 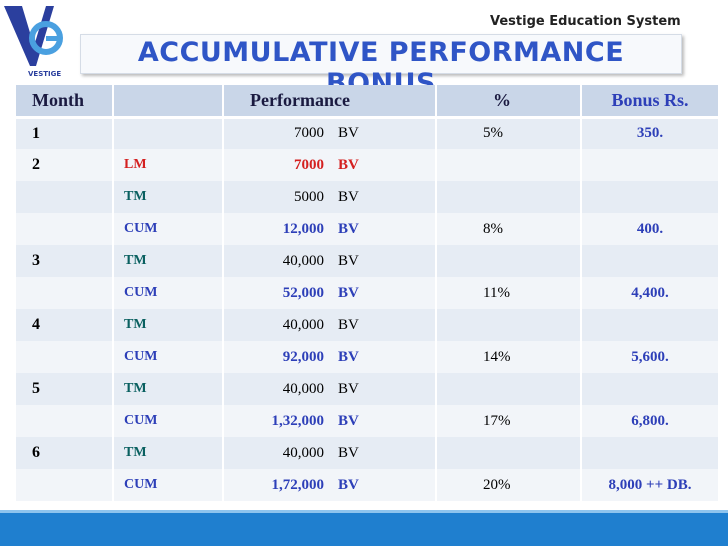 I want to click on percent: 8%, so click(x=508, y=229).